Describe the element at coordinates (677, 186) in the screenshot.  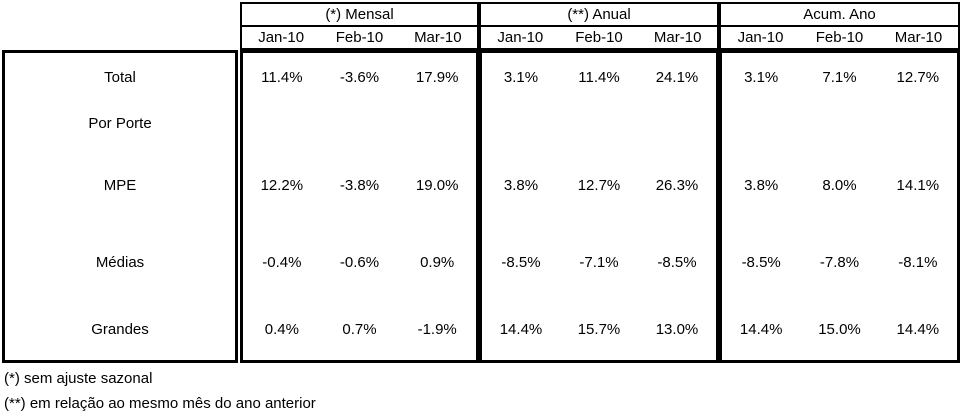
I see `value-cell: 26.3%` at that location.